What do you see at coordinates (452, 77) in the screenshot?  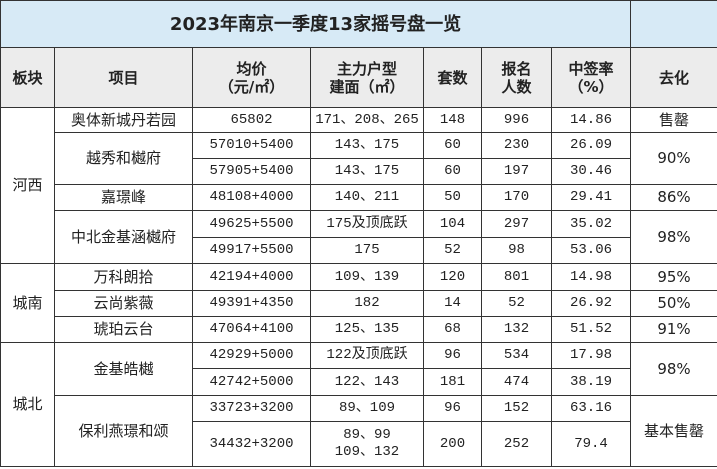 I see `header-units: 套数` at bounding box center [452, 77].